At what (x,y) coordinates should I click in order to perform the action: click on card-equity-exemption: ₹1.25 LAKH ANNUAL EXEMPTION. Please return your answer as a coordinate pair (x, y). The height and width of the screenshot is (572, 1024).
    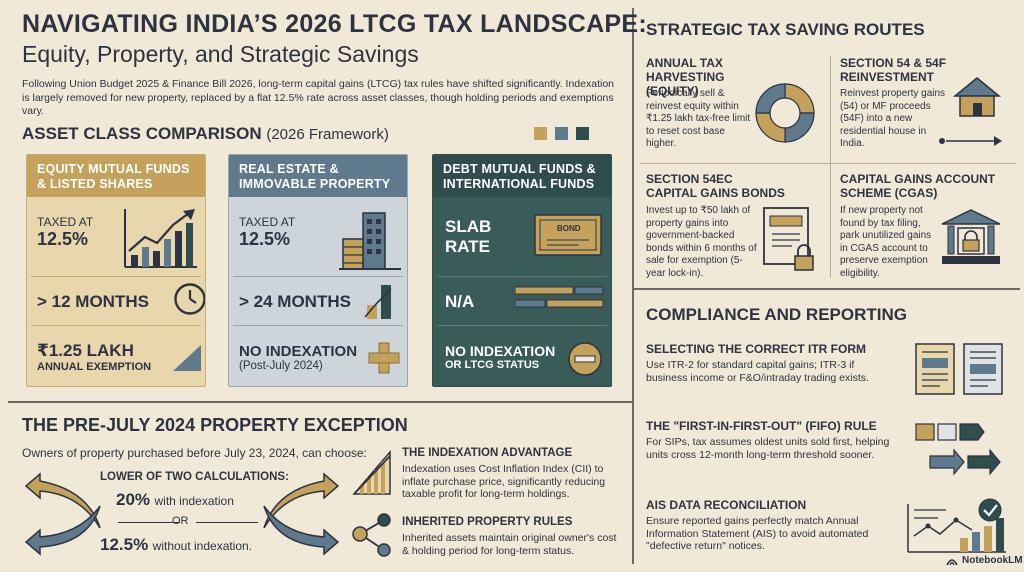
    Looking at the image, I should click on (121, 357).